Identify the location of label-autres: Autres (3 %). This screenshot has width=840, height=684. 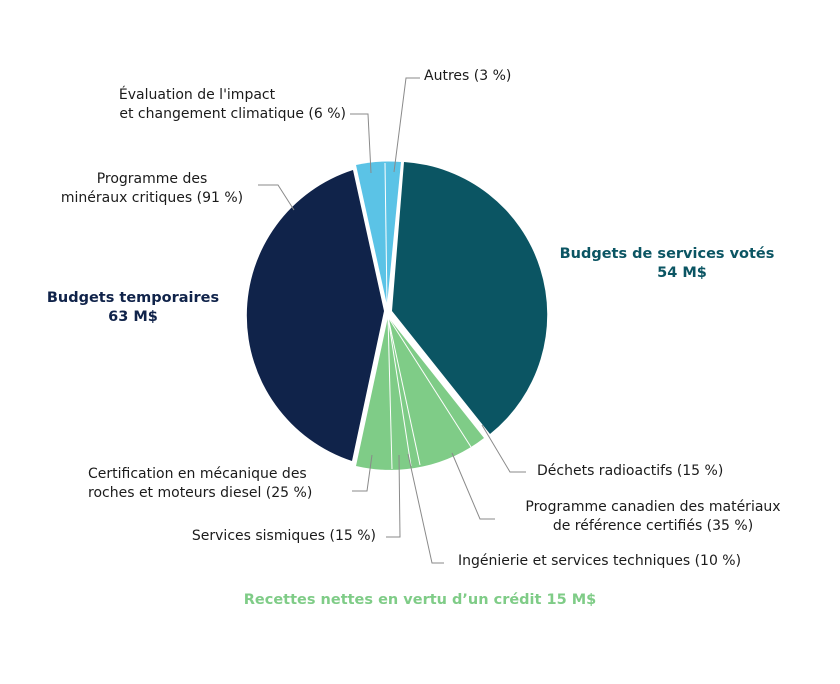
(468, 76).